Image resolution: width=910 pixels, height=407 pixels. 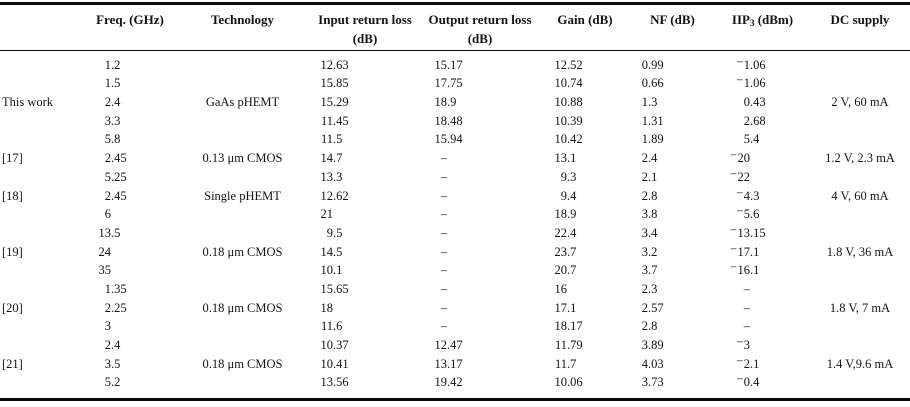 I want to click on cell-nf: 2.8, so click(x=649, y=326).